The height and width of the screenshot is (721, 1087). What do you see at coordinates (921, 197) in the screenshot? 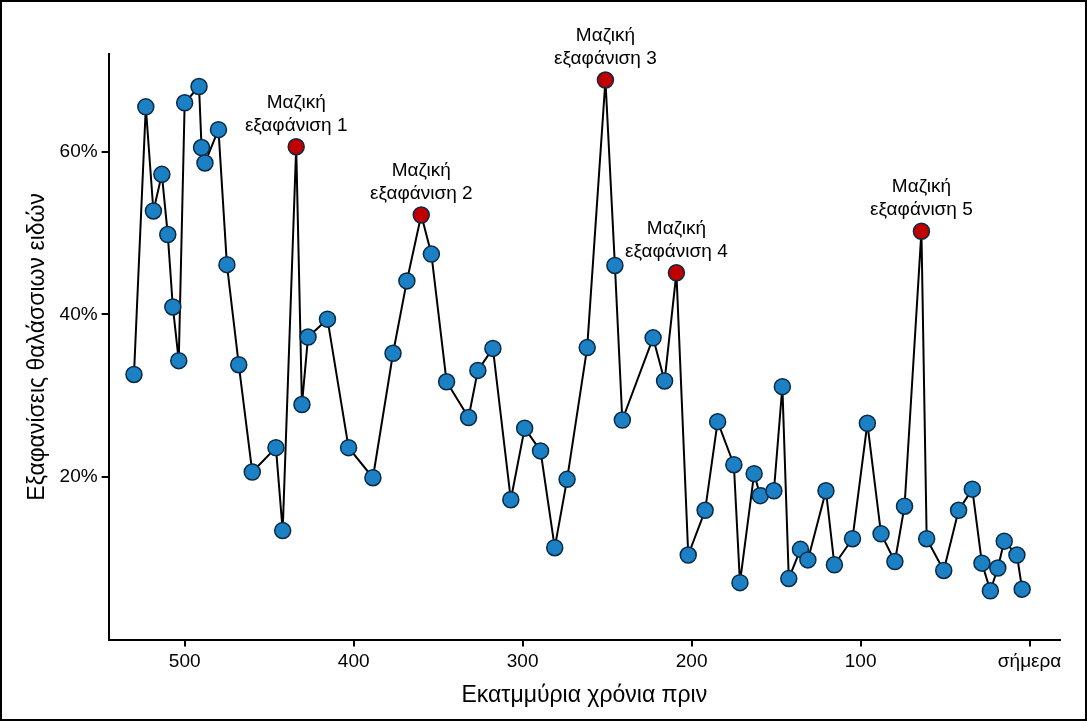
I see `annotation: Μαζική εξαφάνιση 5` at bounding box center [921, 197].